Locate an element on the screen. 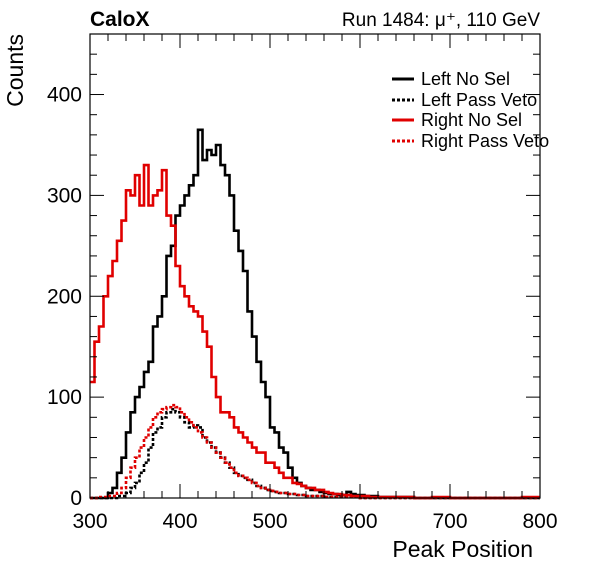 This screenshot has height=572, width=596. series-right-pass-veto is located at coordinates (315, 451).